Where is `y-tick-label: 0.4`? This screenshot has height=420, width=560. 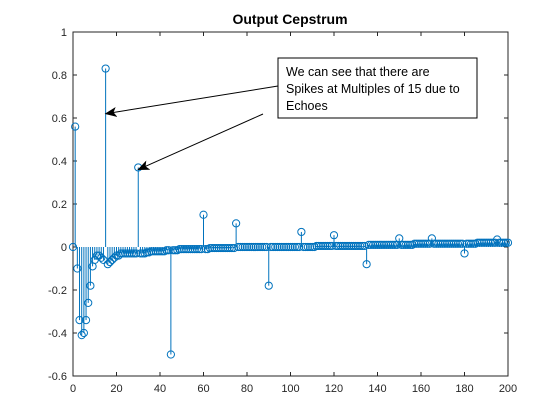 y-tick-label: 0.4 is located at coordinates (59, 162).